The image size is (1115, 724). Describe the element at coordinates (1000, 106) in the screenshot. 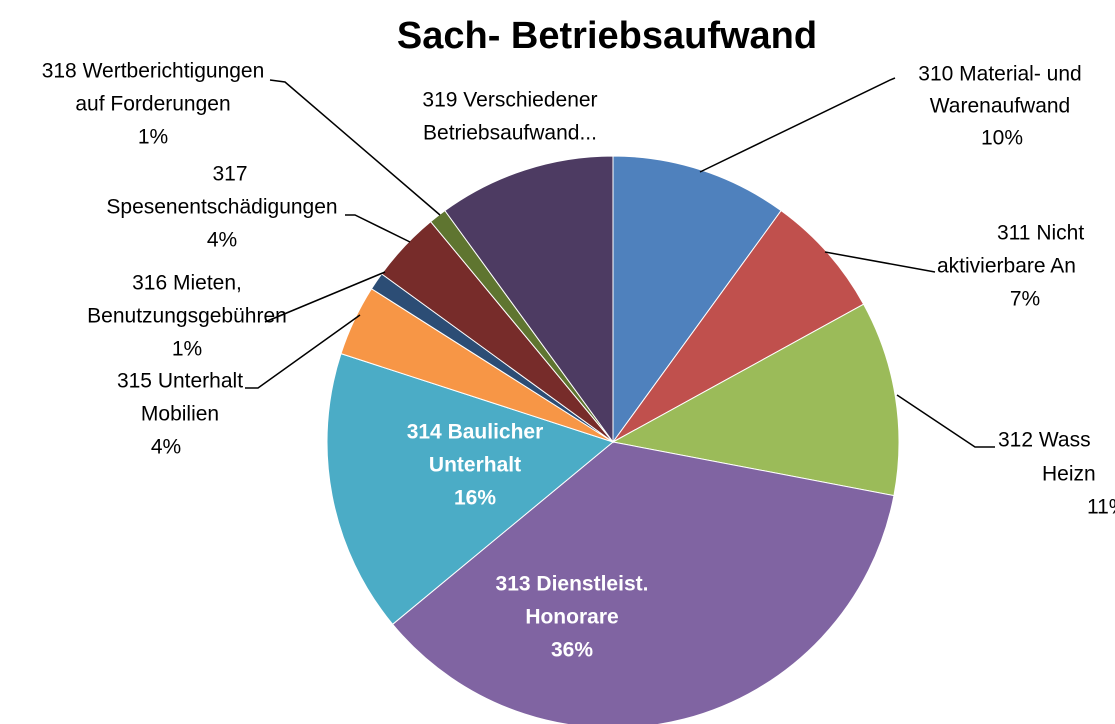

I see `slice-label: Warenaufwand` at that location.